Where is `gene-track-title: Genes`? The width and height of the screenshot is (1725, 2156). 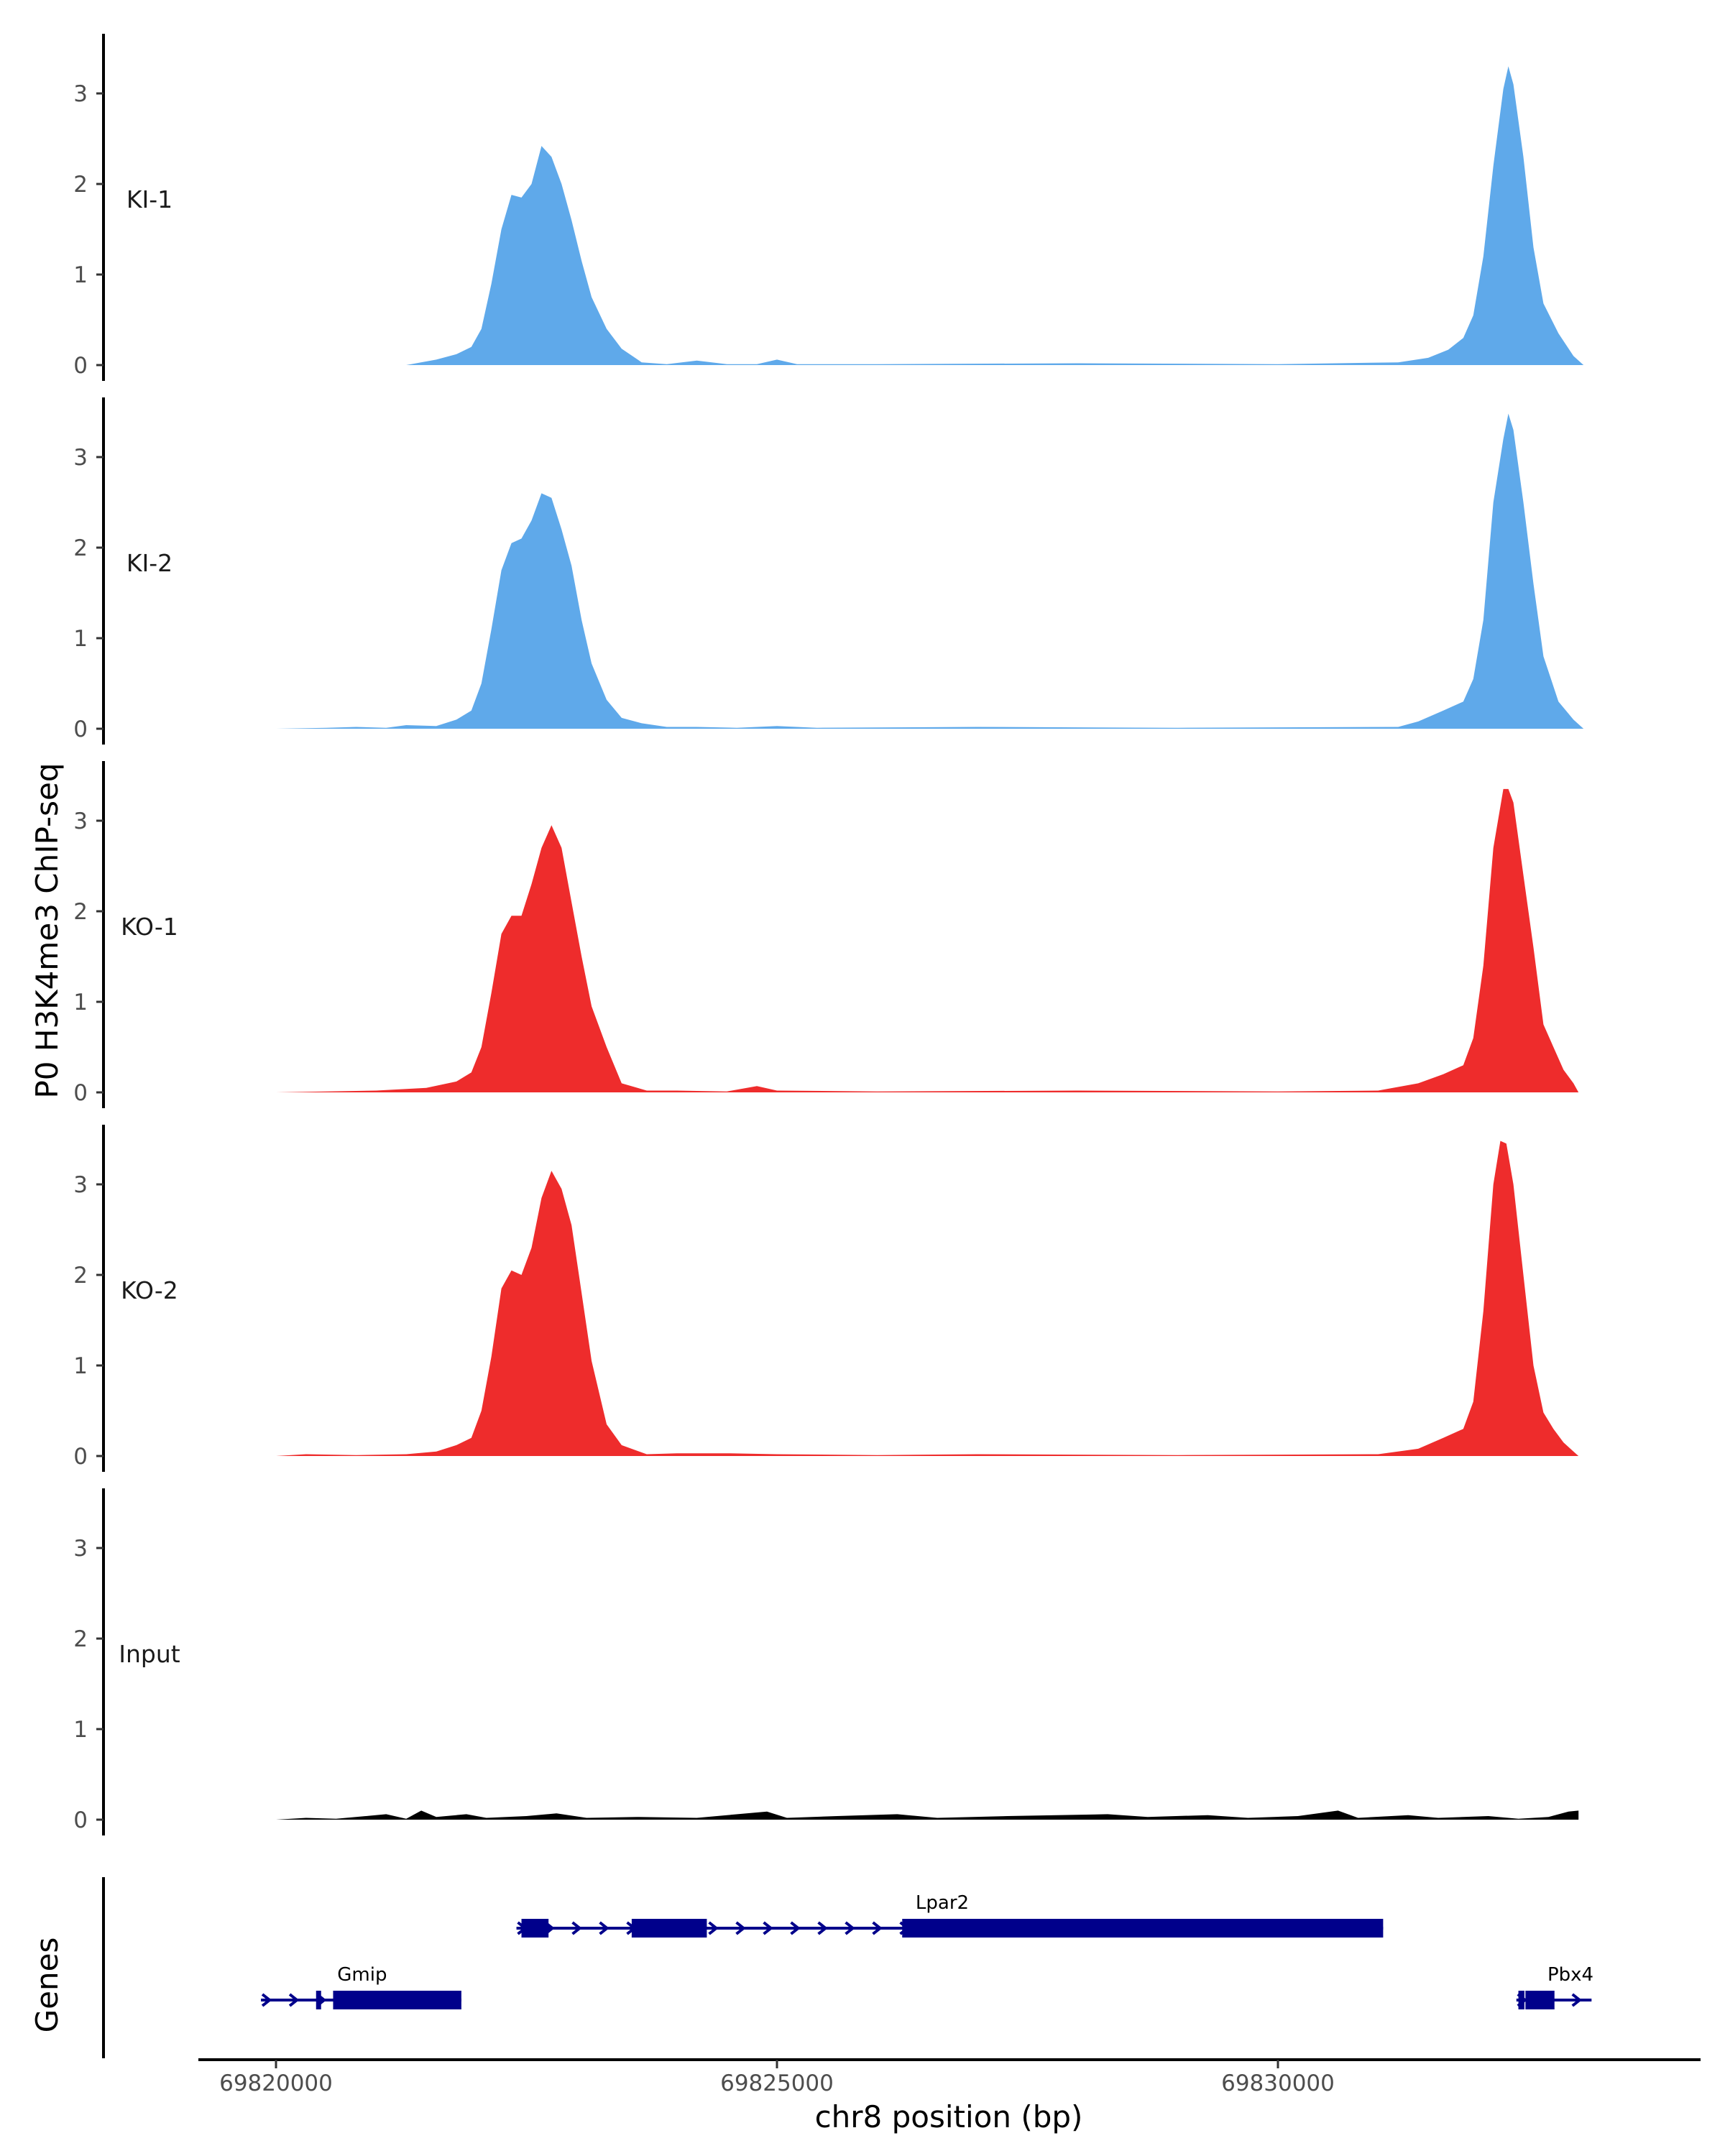 gene-track-title: Genes is located at coordinates (47, 1985).